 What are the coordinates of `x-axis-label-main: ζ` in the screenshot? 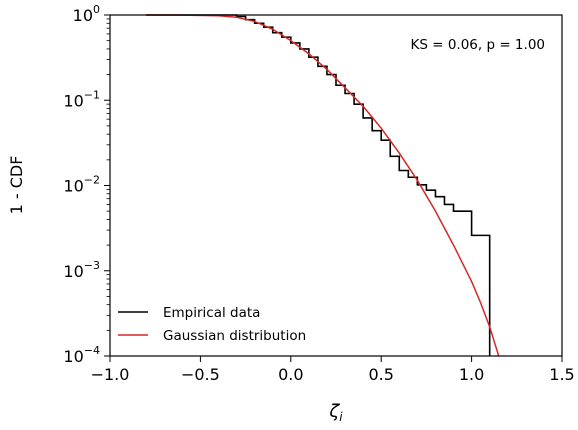 It's located at (334, 411).